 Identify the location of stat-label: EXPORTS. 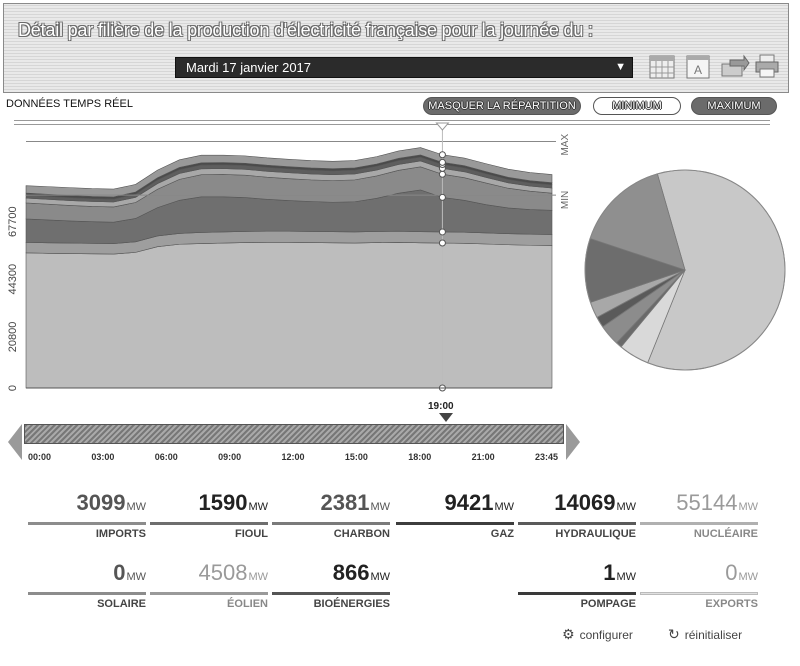
(731, 604).